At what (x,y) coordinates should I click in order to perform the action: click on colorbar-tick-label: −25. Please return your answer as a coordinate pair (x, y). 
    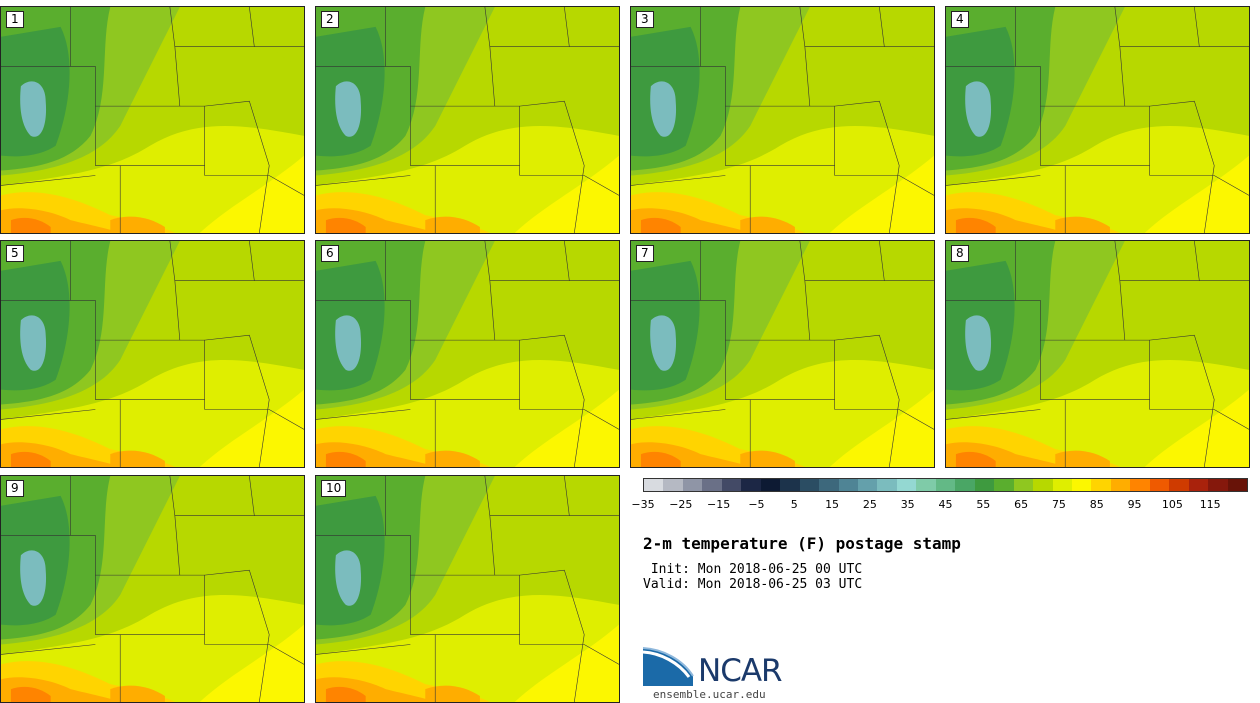
    Looking at the image, I should click on (681, 504).